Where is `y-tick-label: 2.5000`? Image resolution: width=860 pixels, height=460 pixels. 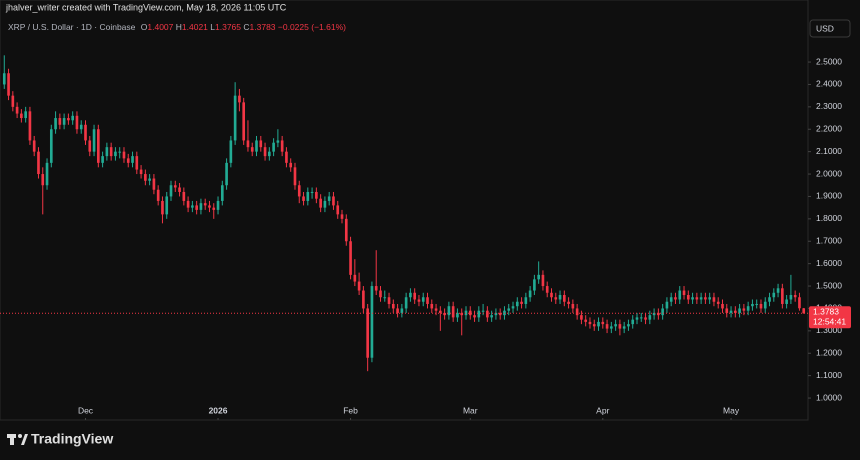 y-tick-label: 2.5000 is located at coordinates (829, 61).